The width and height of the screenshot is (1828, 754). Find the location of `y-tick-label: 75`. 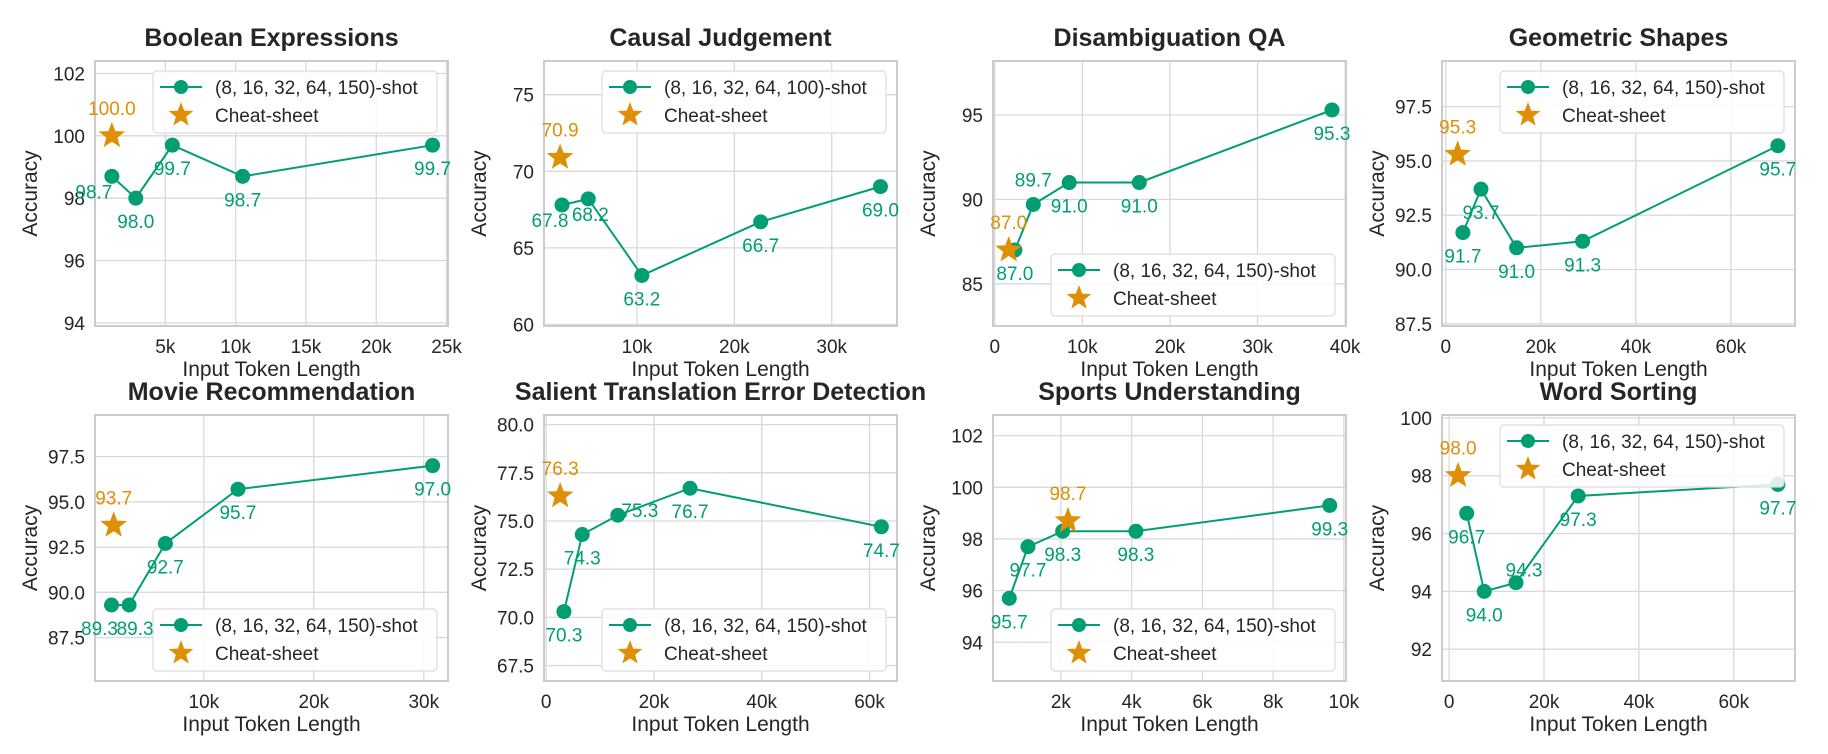

y-tick-label: 75 is located at coordinates (523, 96).